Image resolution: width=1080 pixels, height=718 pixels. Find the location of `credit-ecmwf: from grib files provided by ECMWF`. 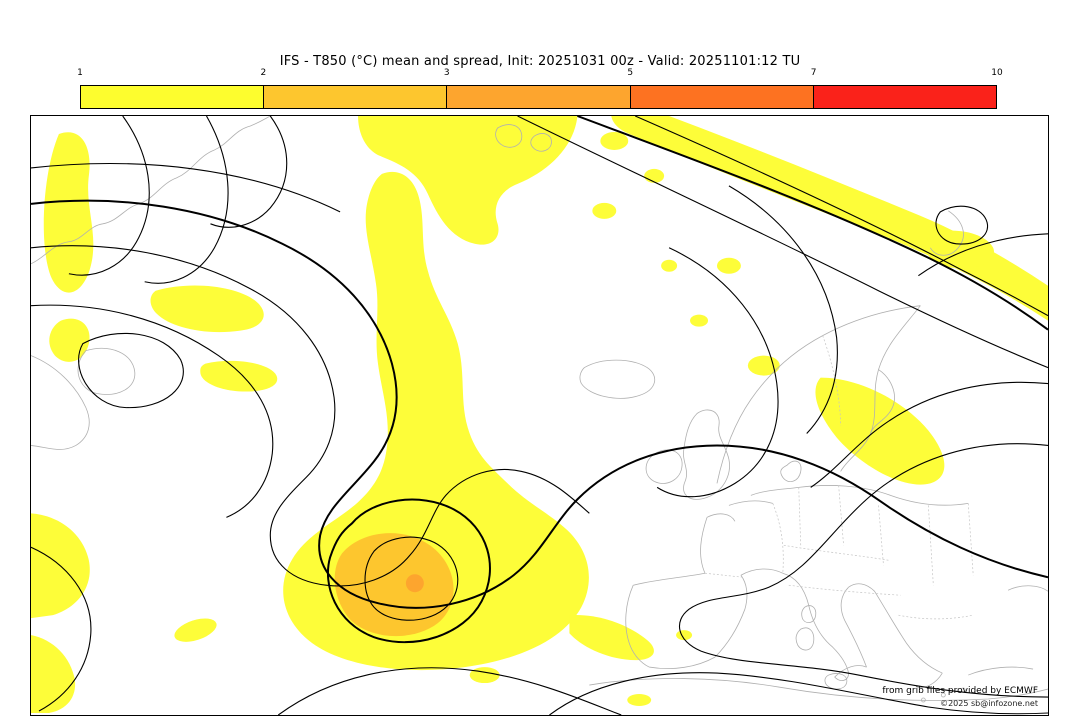

credit-ecmwf: from grib files provided by ECMWF is located at coordinates (960, 690).